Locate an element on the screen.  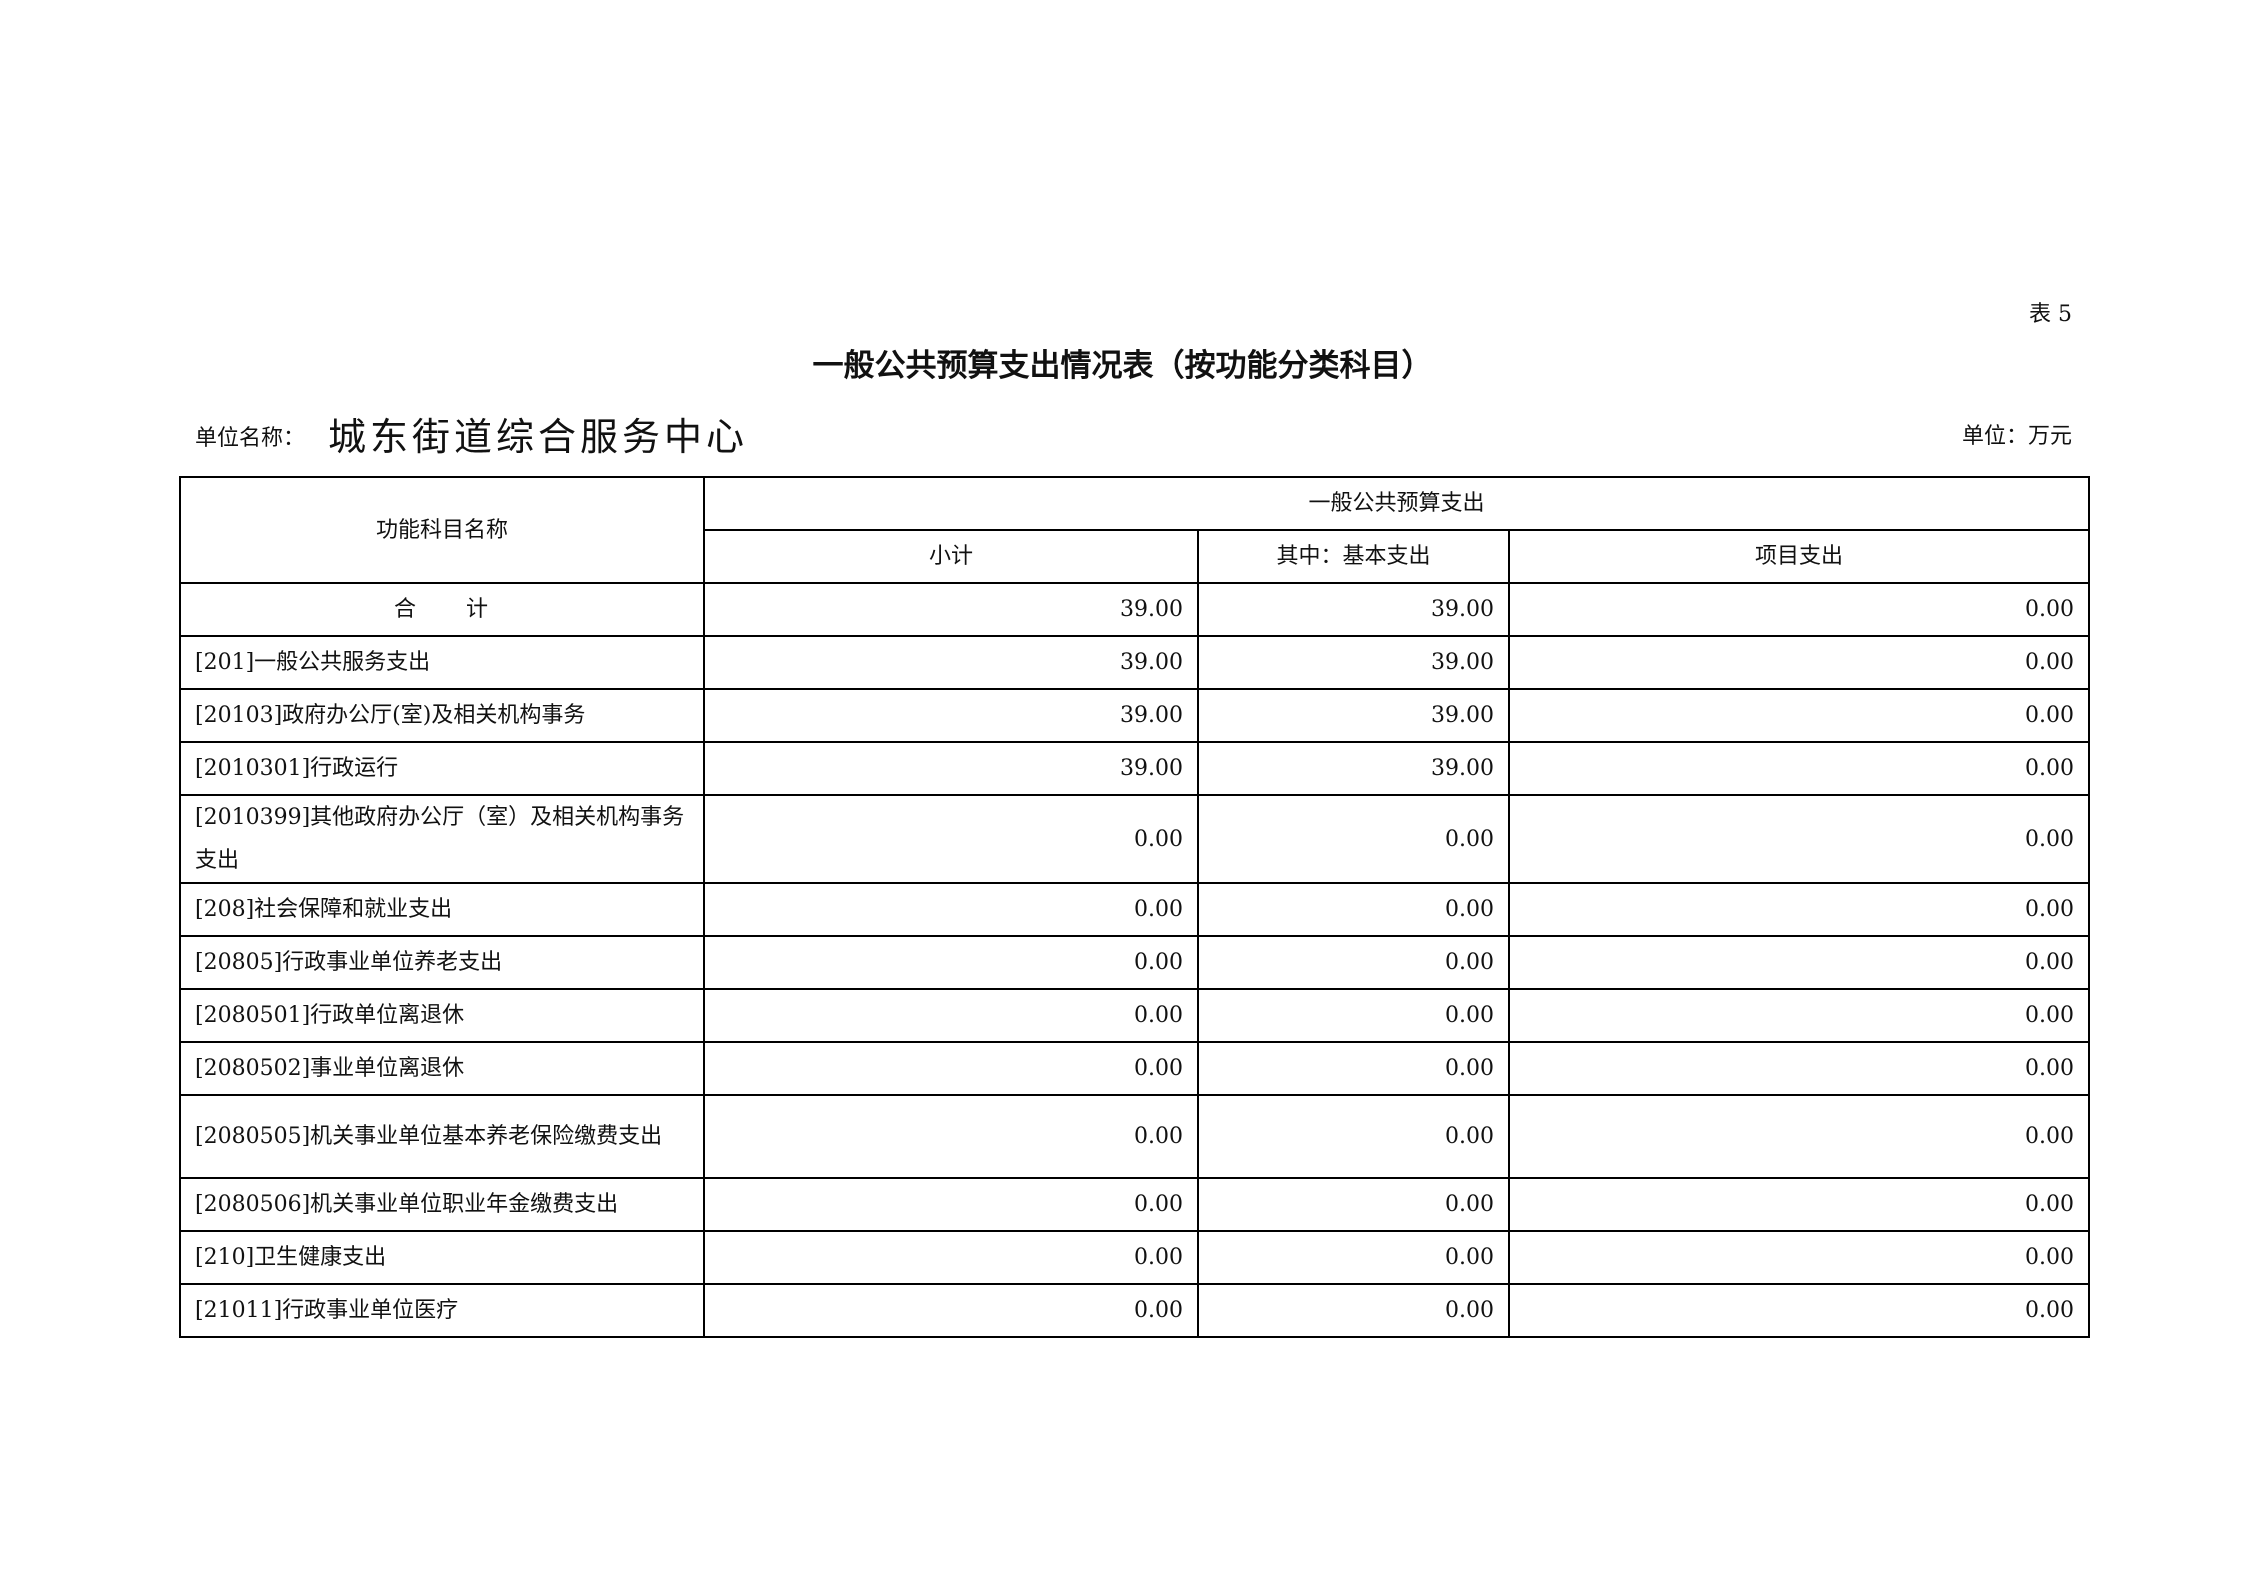
name-cell: [2080501]行政单位离退休 is located at coordinates (442, 1015).